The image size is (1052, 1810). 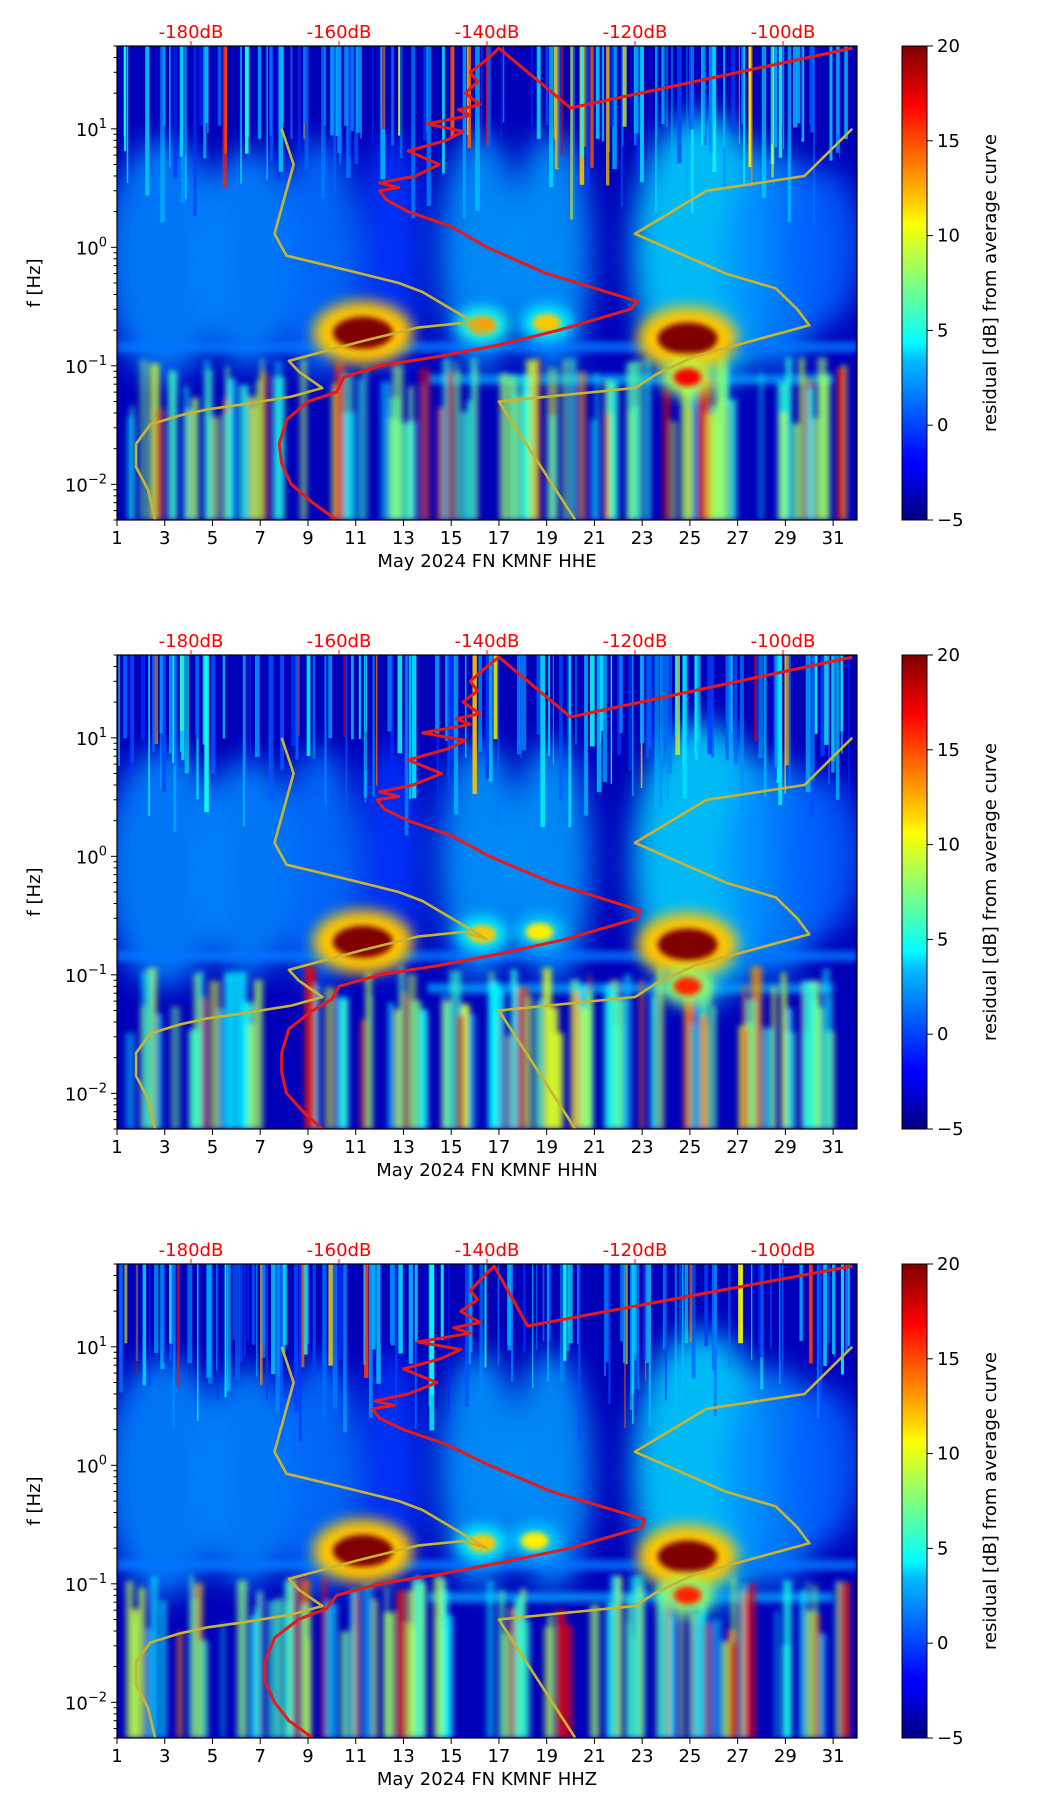 What do you see at coordinates (642, 1147) in the screenshot?
I see `x-tick-label: 23` at bounding box center [642, 1147].